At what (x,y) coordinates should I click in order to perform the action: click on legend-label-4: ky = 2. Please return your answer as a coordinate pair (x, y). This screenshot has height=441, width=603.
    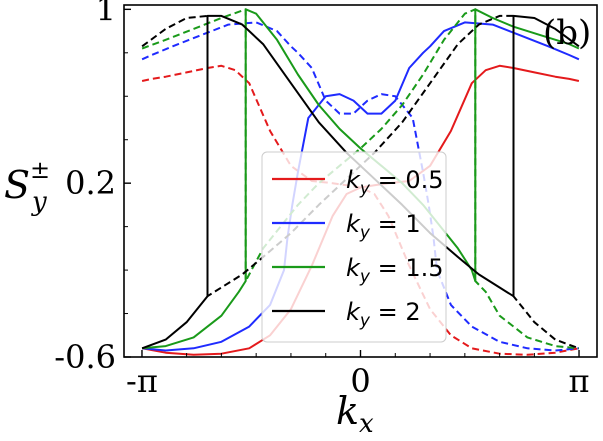
    Looking at the image, I should click on (383, 314).